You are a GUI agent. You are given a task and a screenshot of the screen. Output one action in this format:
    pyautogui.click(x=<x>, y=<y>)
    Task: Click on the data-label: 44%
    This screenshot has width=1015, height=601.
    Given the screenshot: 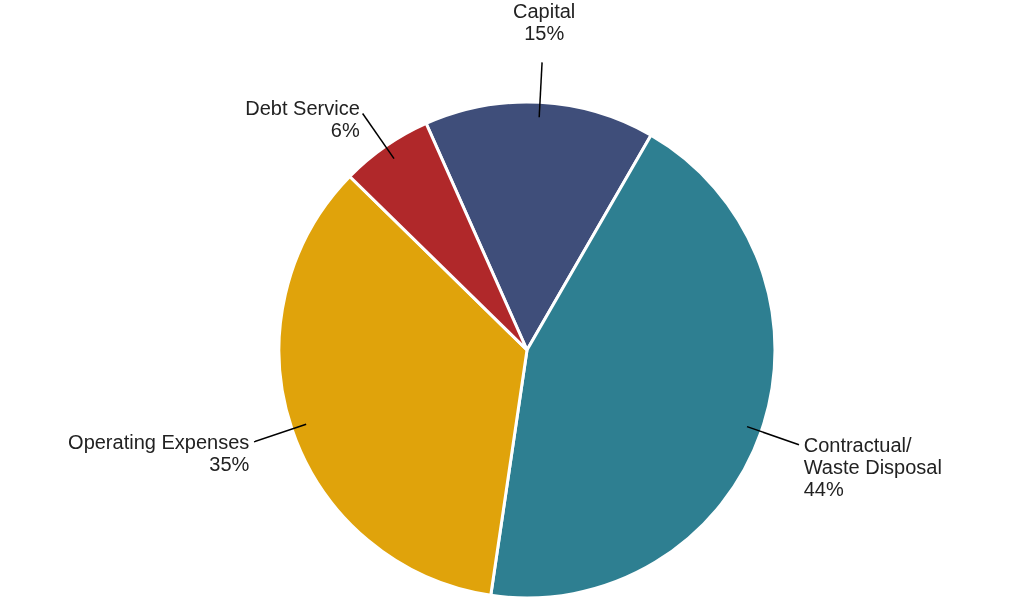 What is the action you would take?
    pyautogui.click(x=823, y=489)
    